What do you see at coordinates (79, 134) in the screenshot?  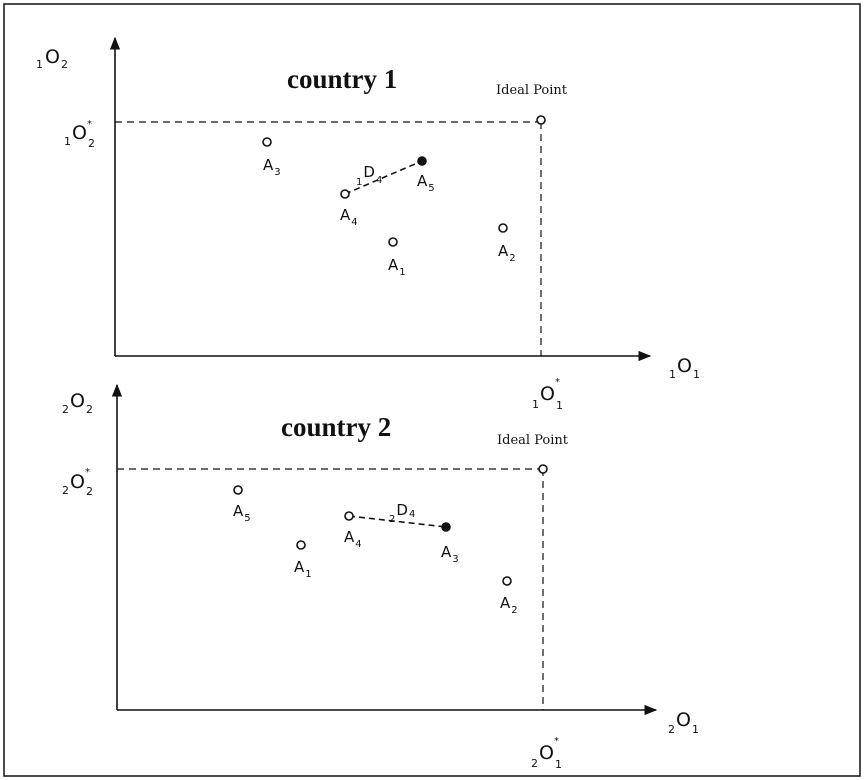 I see `y-ideal-value-label: 1O2*` at bounding box center [79, 134].